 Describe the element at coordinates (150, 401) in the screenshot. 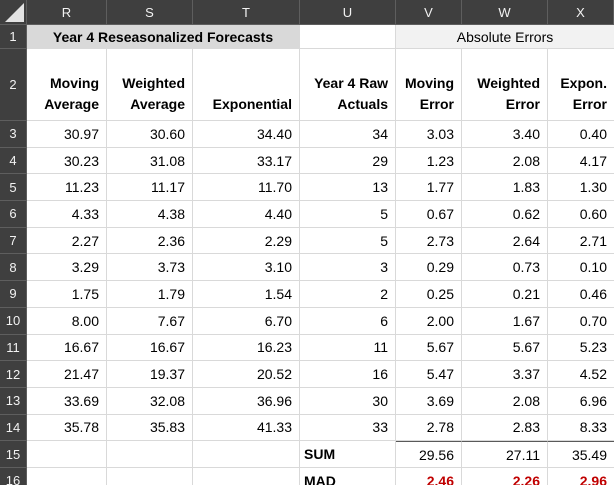

I see `cell-S13: 32.08` at that location.